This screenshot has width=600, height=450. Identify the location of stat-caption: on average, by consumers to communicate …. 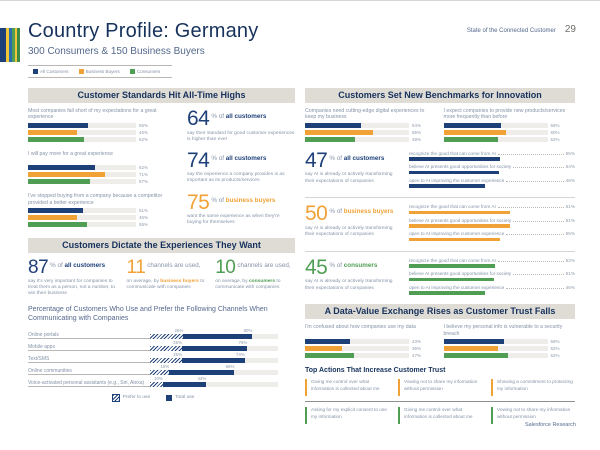
(248, 284).